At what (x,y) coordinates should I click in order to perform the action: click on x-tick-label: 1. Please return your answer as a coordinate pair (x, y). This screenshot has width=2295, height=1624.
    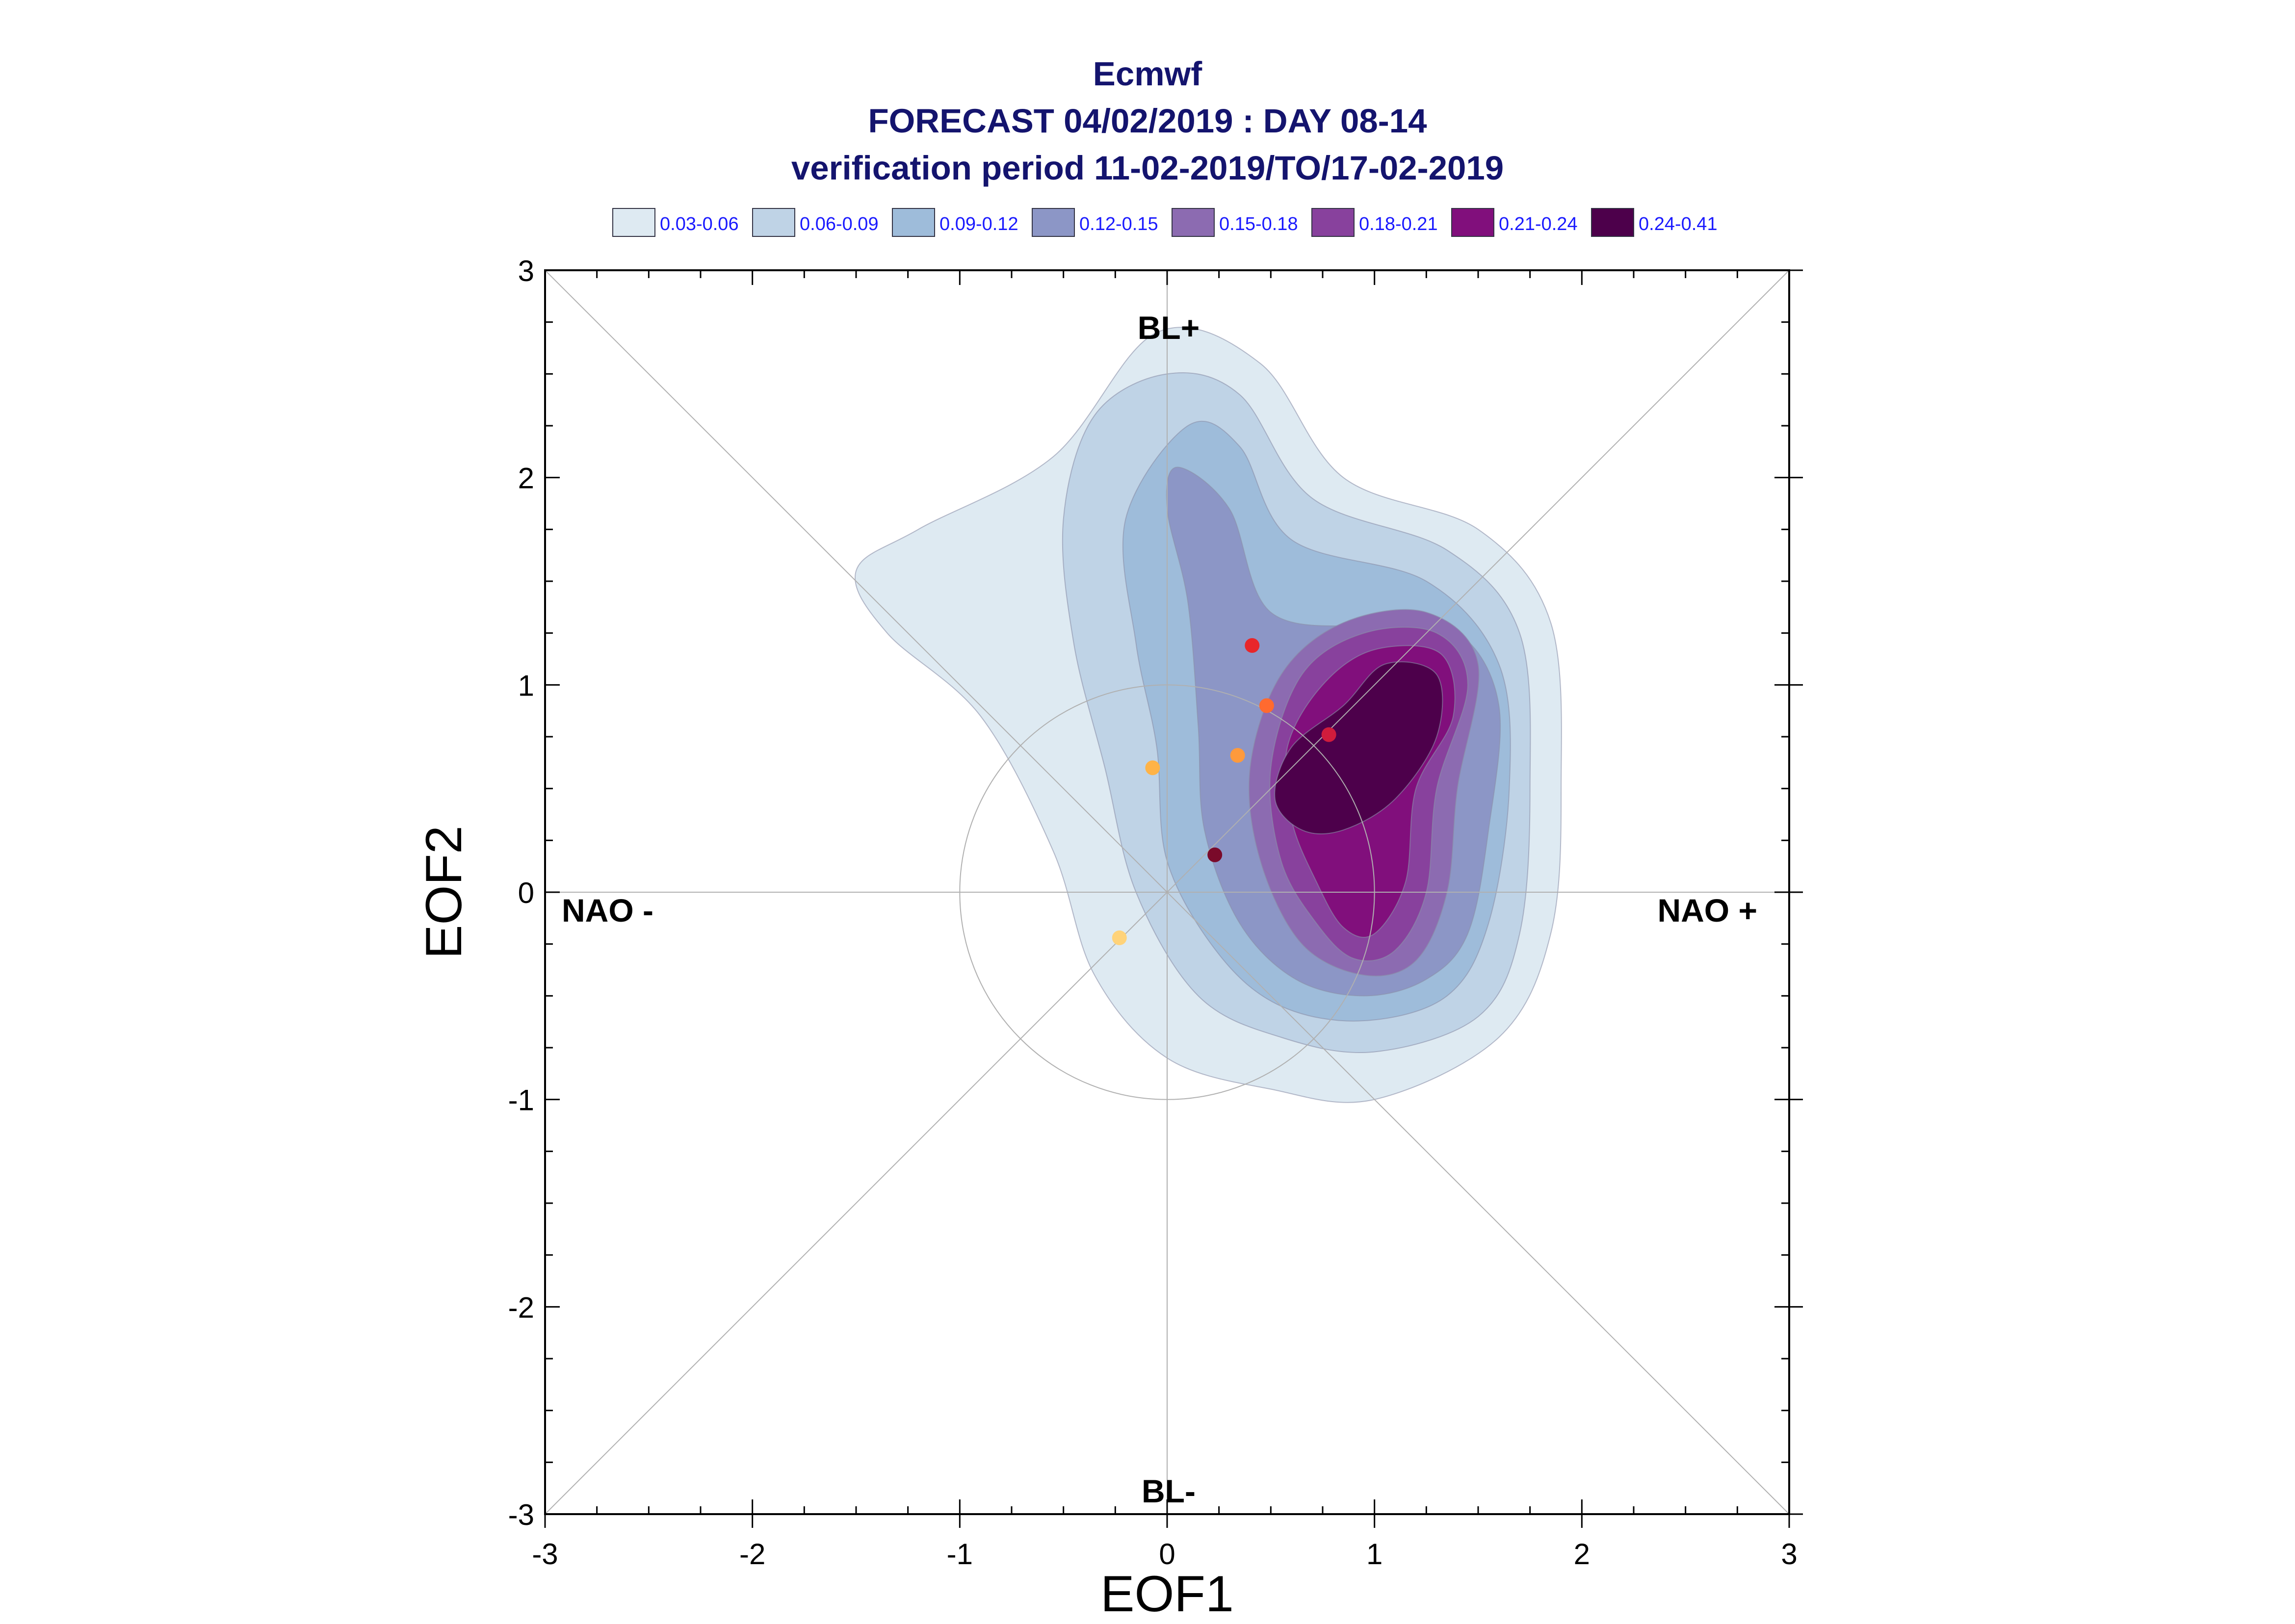
    Looking at the image, I should click on (1374, 1554).